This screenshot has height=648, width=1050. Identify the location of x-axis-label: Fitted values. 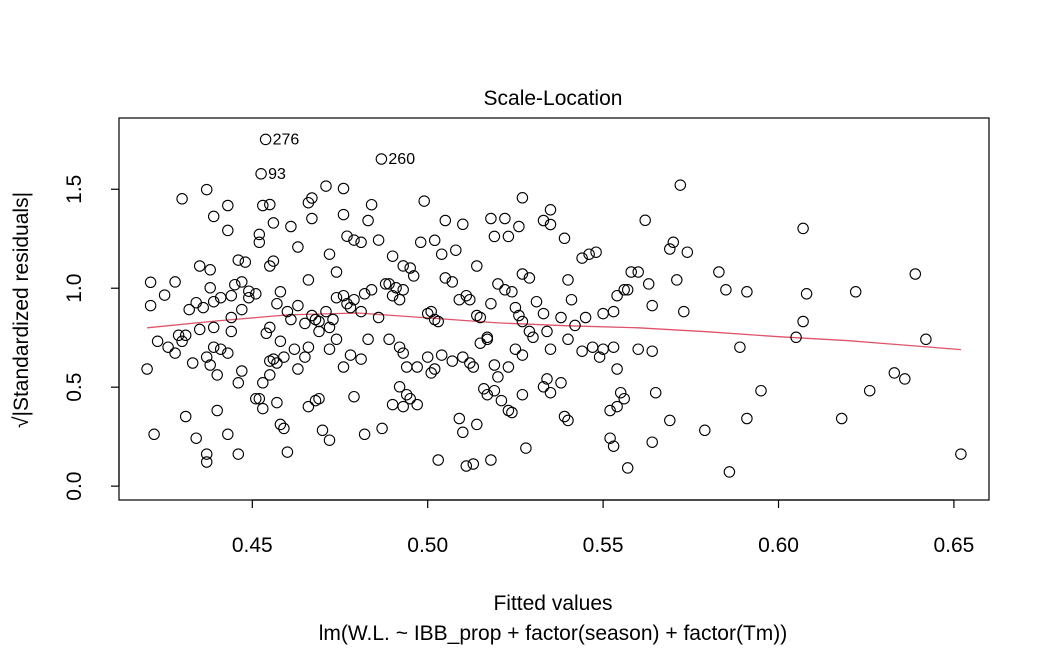
(552, 603).